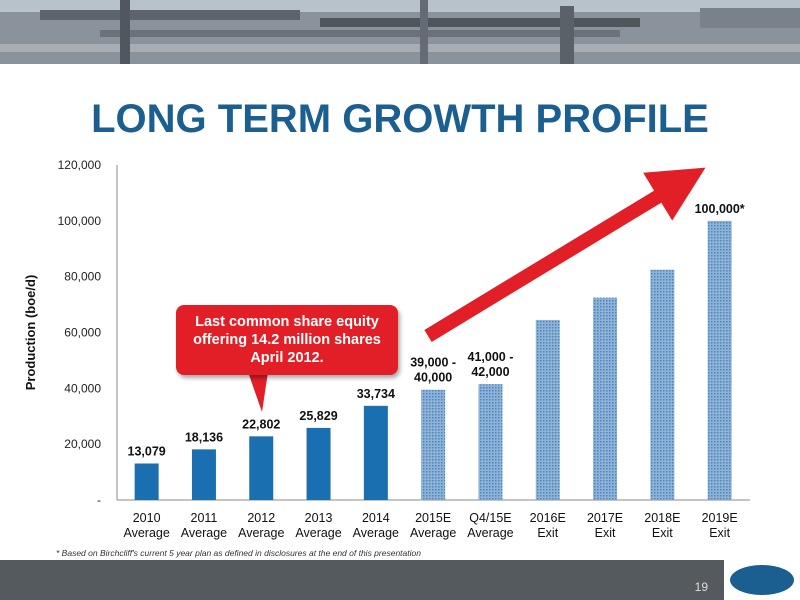  What do you see at coordinates (99, 500) in the screenshot?
I see `y-tick-label: -` at bounding box center [99, 500].